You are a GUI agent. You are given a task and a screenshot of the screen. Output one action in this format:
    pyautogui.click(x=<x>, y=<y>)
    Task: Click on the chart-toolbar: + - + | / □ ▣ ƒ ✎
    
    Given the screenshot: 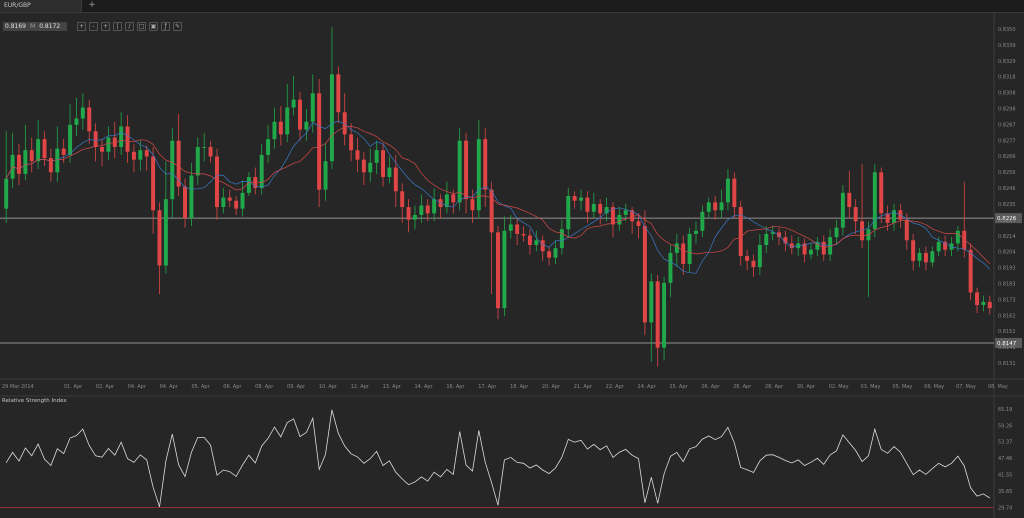 What is the action you would take?
    pyautogui.click(x=129, y=26)
    